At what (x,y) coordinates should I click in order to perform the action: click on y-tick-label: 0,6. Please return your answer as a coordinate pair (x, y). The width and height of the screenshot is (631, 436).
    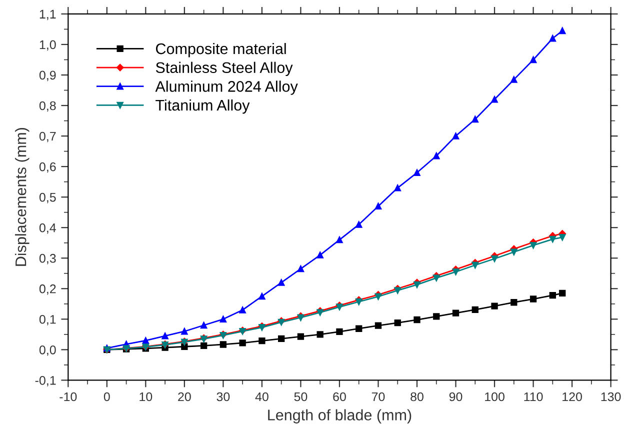
    Looking at the image, I should click on (47, 167).